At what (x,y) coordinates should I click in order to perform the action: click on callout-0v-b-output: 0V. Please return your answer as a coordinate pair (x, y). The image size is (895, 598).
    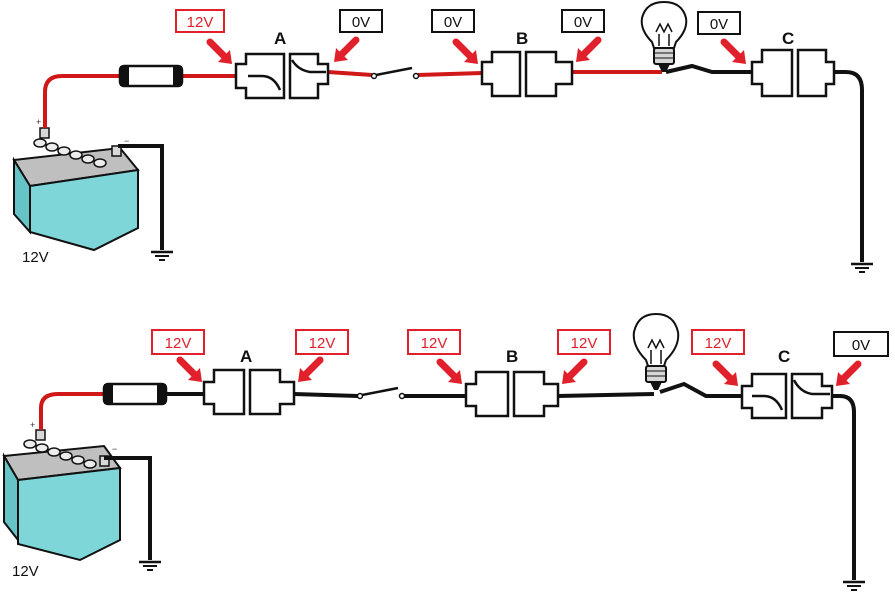
    Looking at the image, I should click on (583, 35).